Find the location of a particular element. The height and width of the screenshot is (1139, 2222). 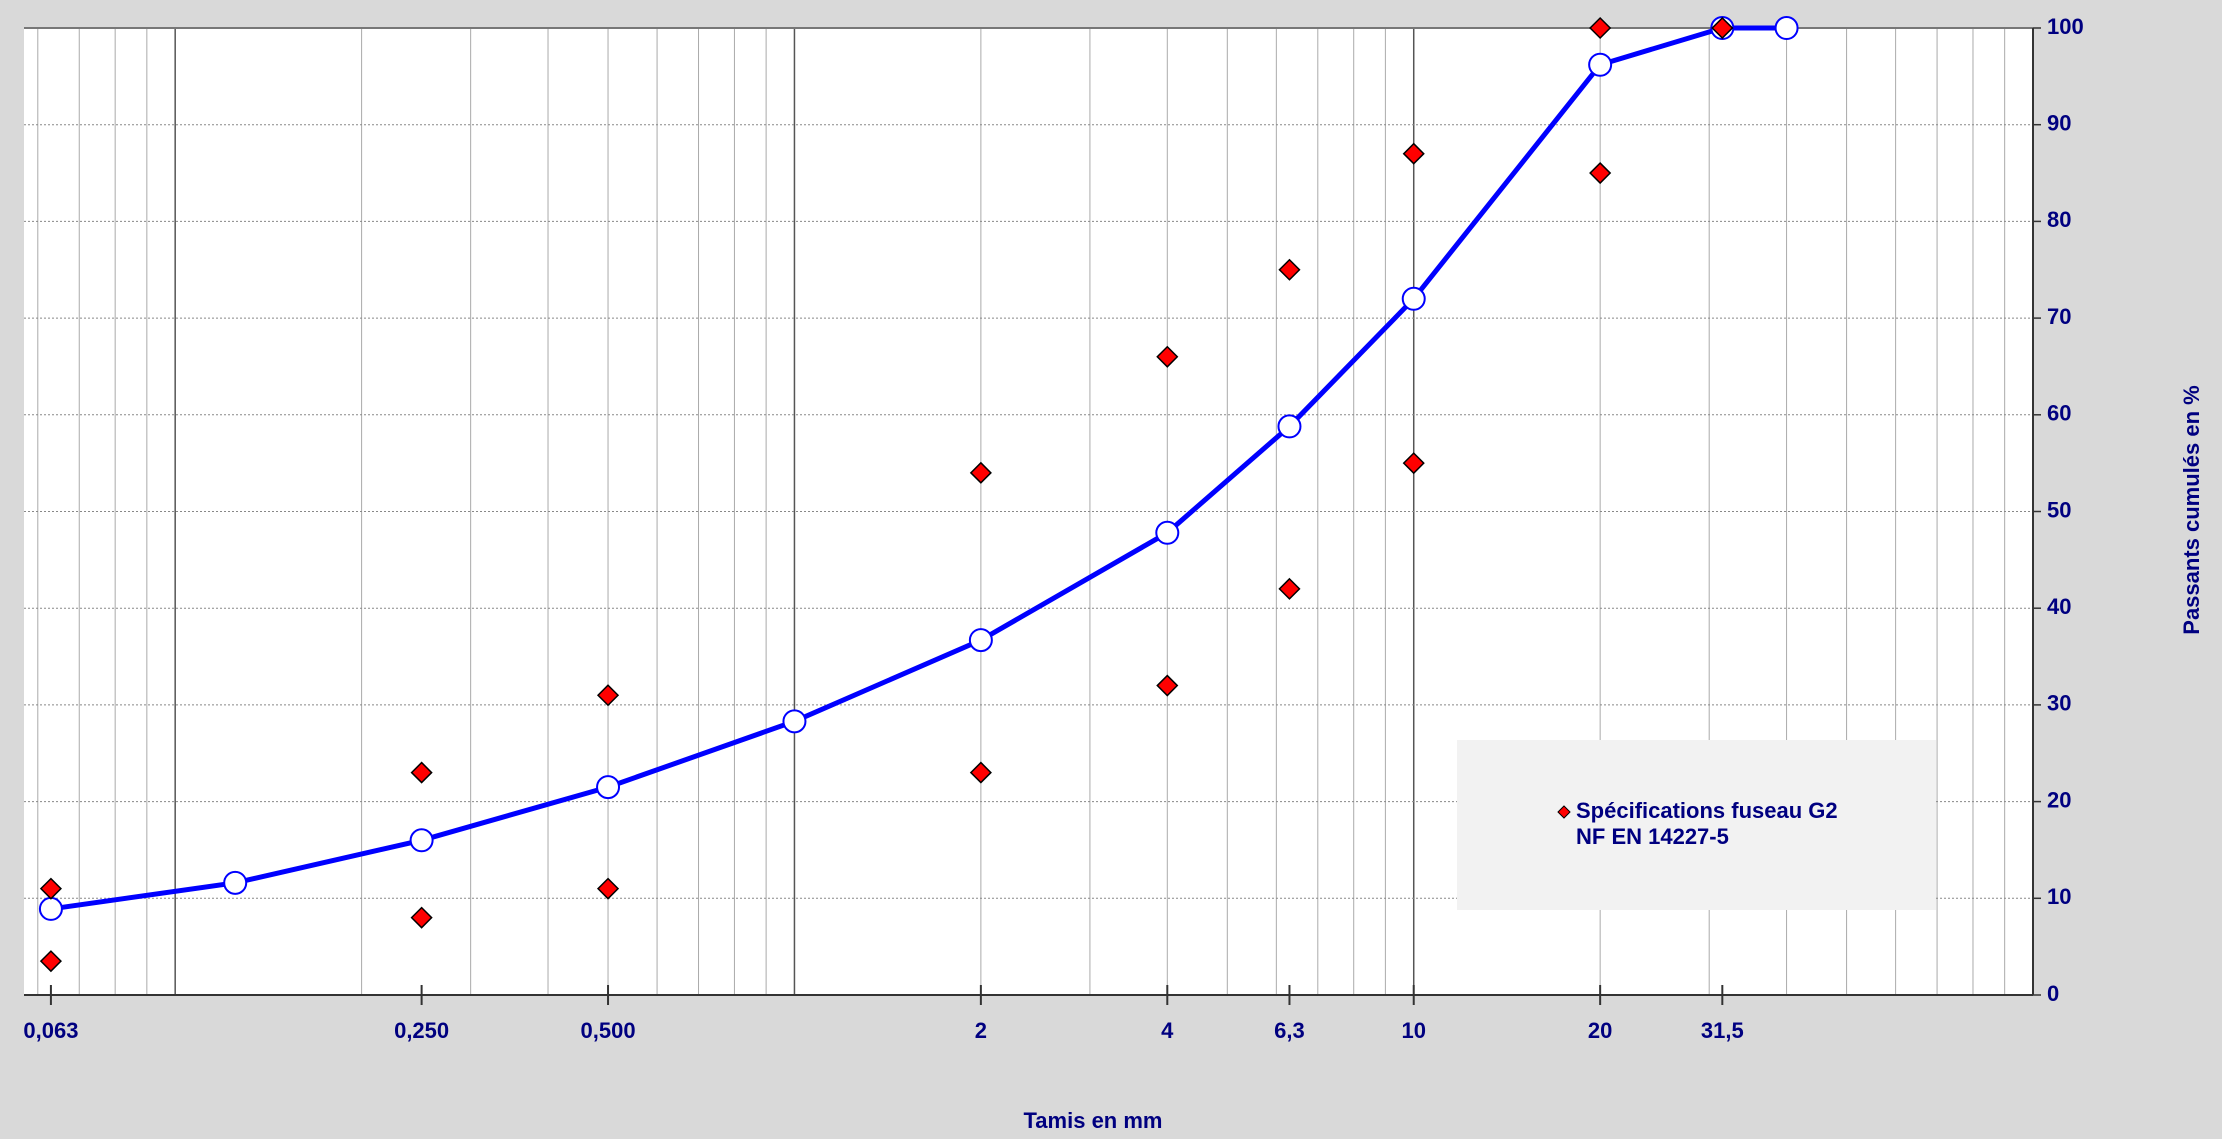

y-tick-label: 100 is located at coordinates (2065, 26).